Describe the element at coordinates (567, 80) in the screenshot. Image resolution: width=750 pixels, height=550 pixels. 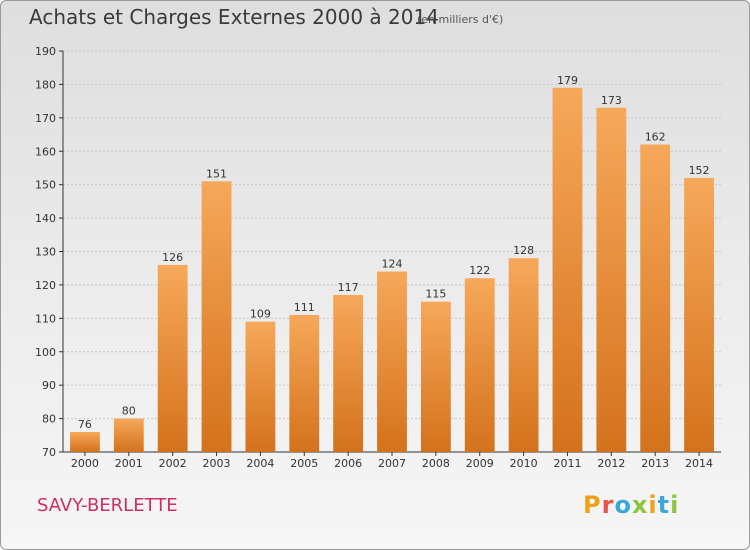
I see `data-label: 179` at that location.